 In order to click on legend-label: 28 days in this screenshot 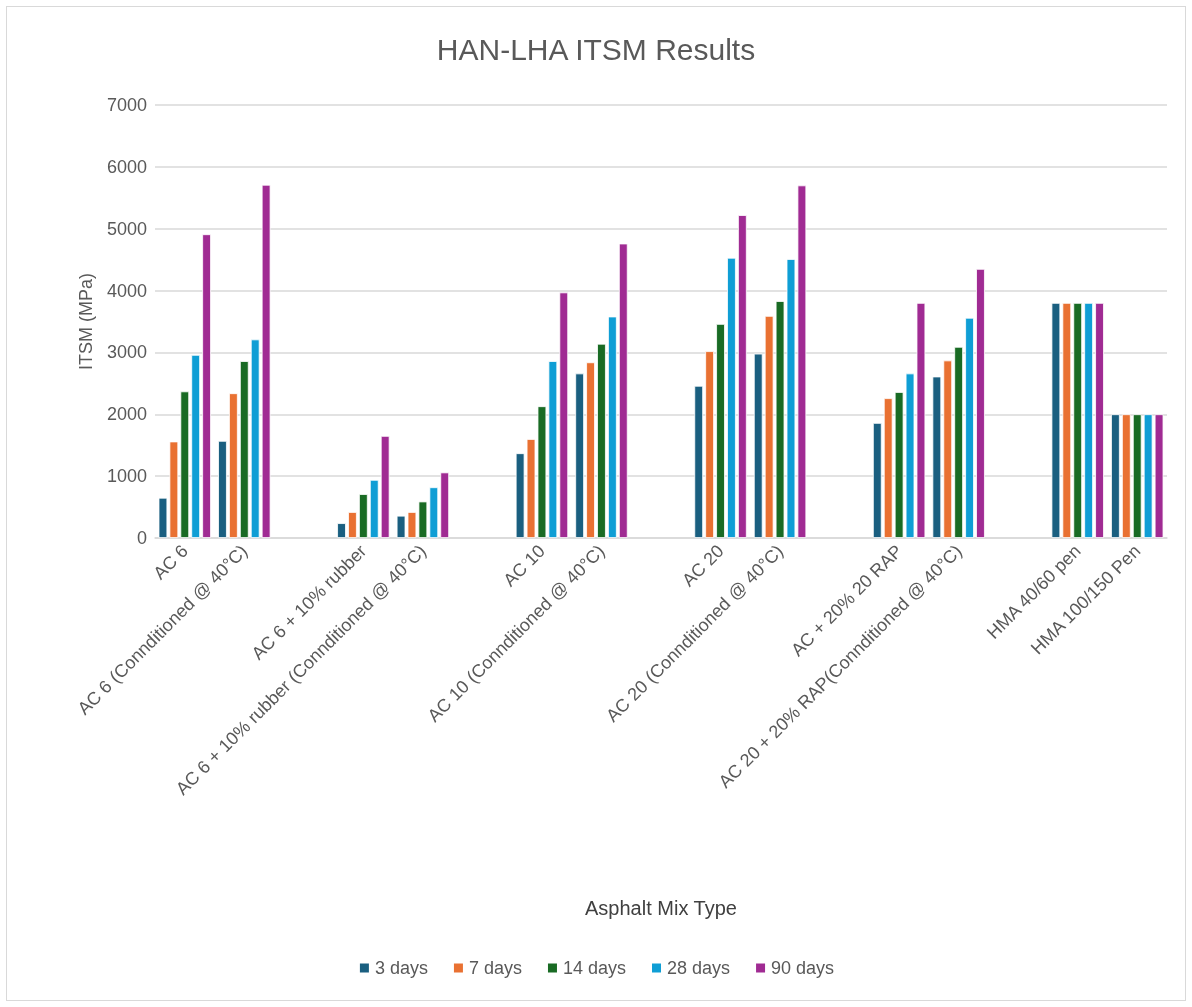, I will do `click(699, 968)`.